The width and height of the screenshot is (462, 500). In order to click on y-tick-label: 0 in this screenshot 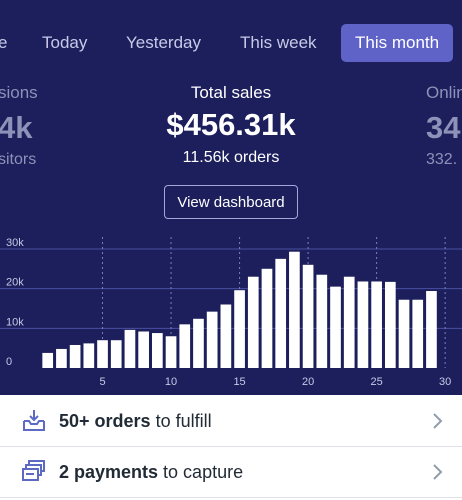, I will do `click(9, 362)`.